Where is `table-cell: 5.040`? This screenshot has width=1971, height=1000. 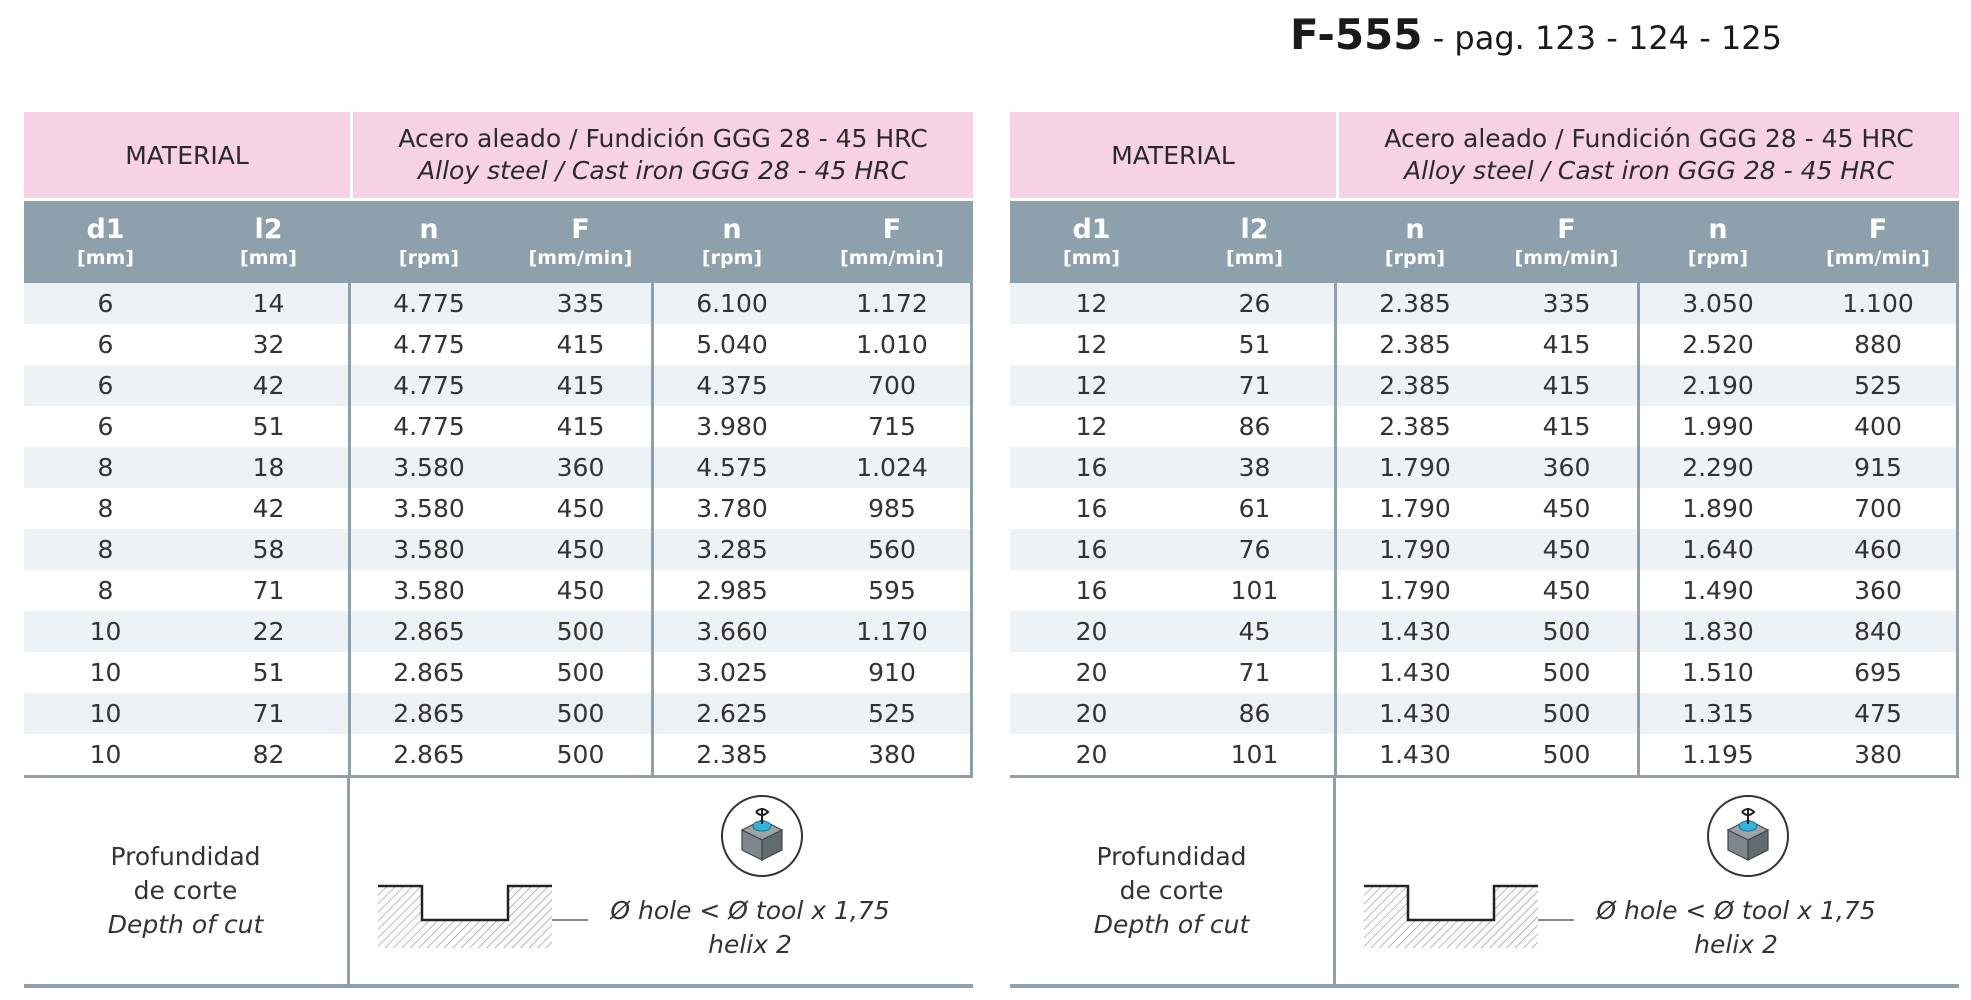 table-cell: 5.040 is located at coordinates (732, 344).